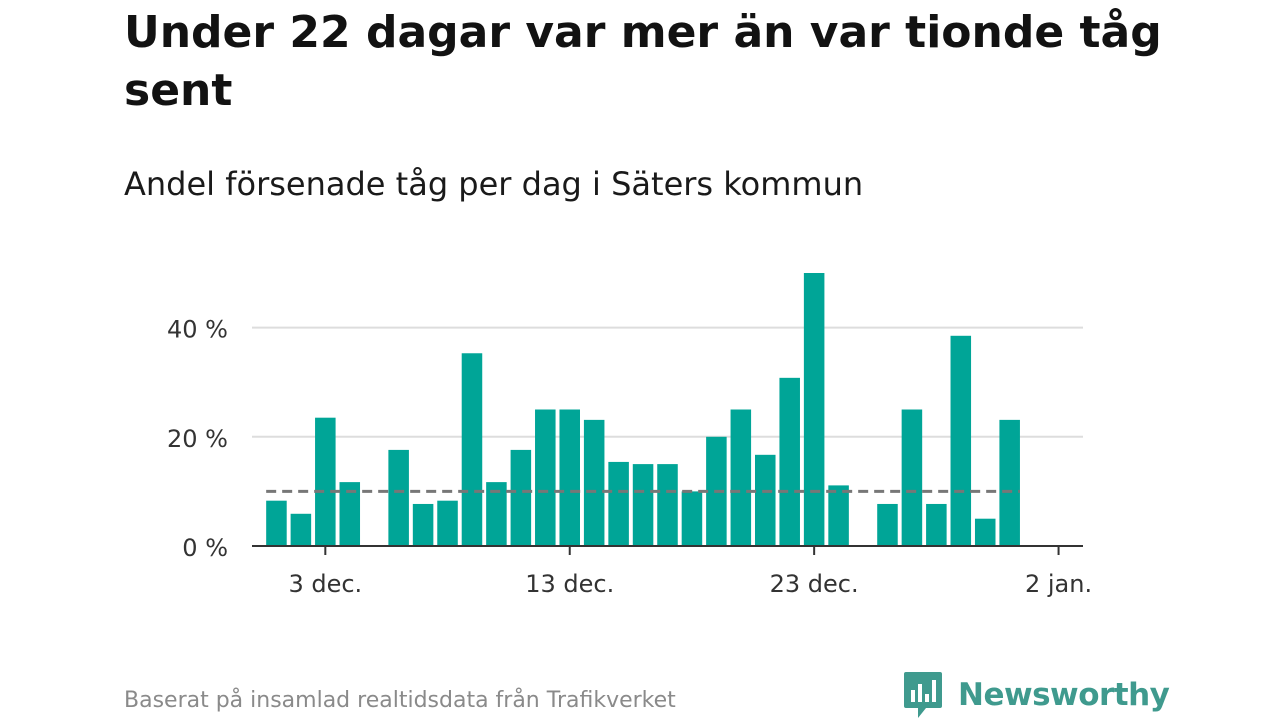 This screenshot has height=720, width=1280. Describe the element at coordinates (197, 330) in the screenshot. I see `y-tick-label: 40 %` at that location.